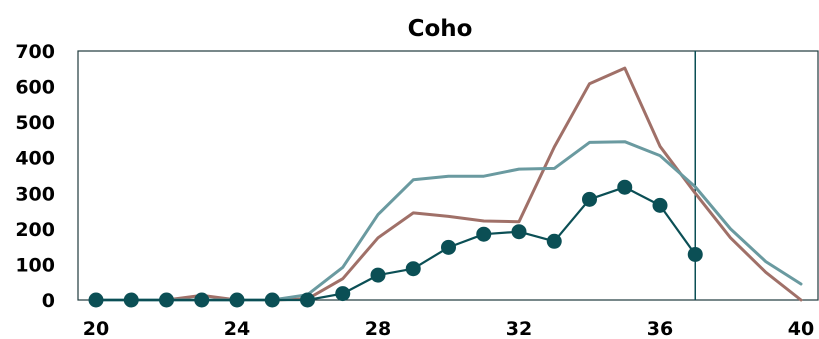 The image size is (819, 339). What do you see at coordinates (519, 328) in the screenshot?
I see `x-tick-label: 32` at bounding box center [519, 328].